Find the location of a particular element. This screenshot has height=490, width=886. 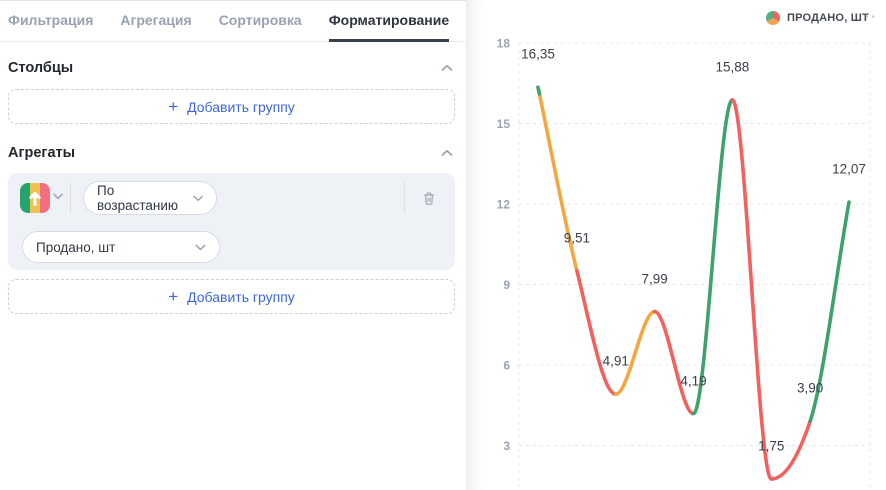

aggregates-section-title: Агрегаты is located at coordinates (42, 153).